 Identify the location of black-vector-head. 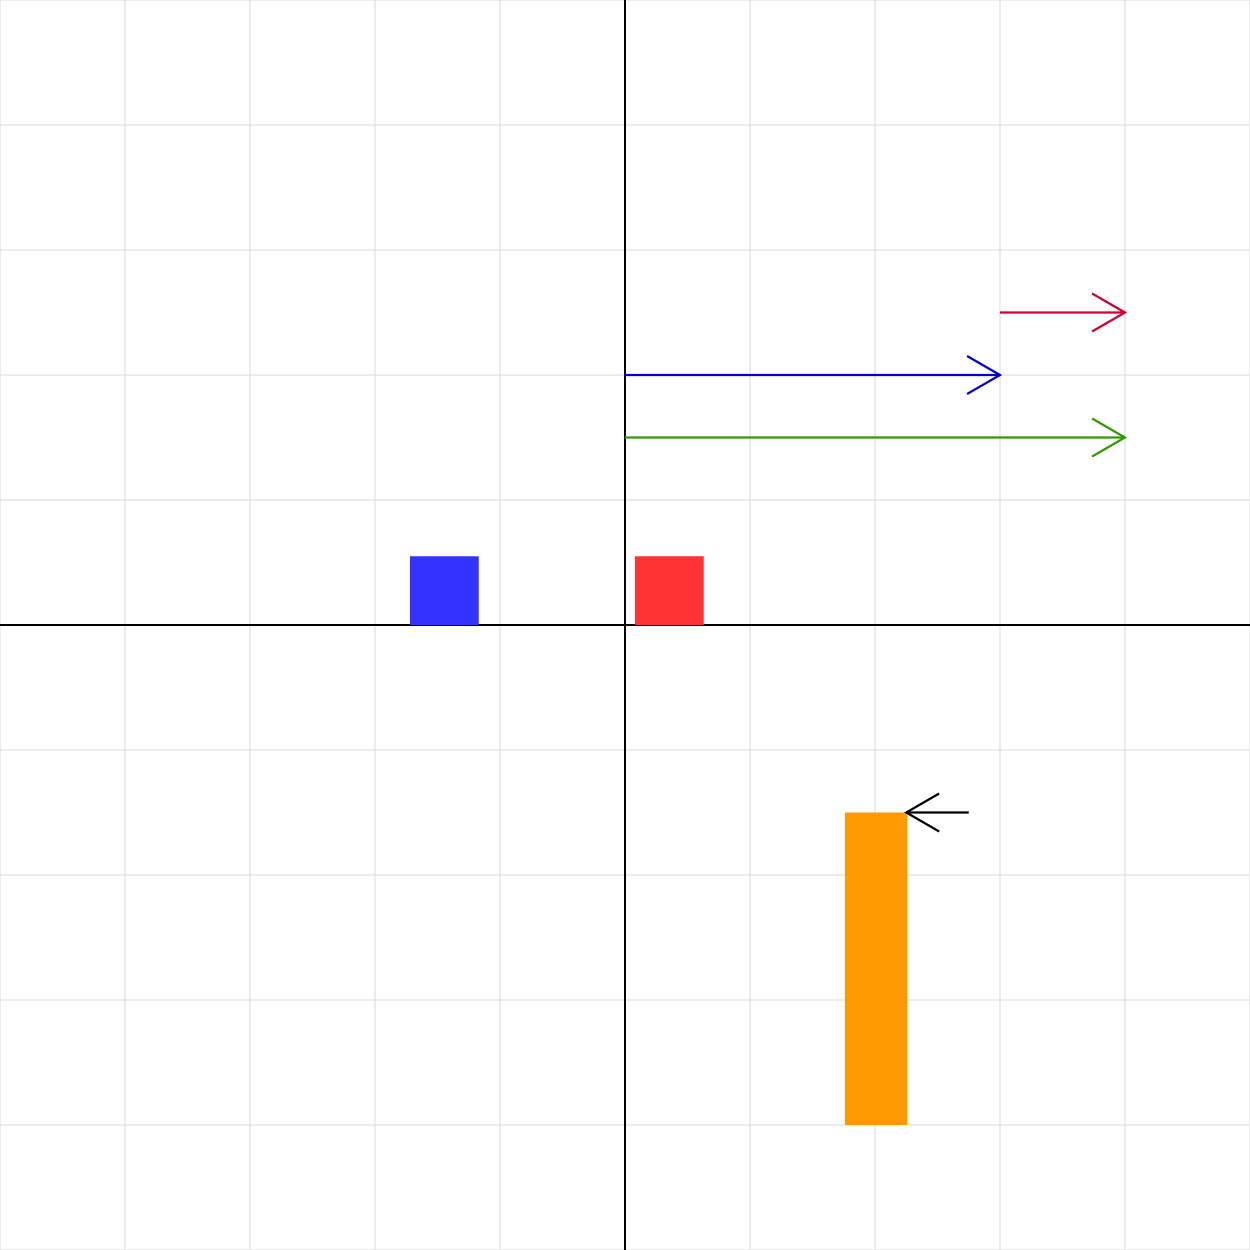
(922, 812).